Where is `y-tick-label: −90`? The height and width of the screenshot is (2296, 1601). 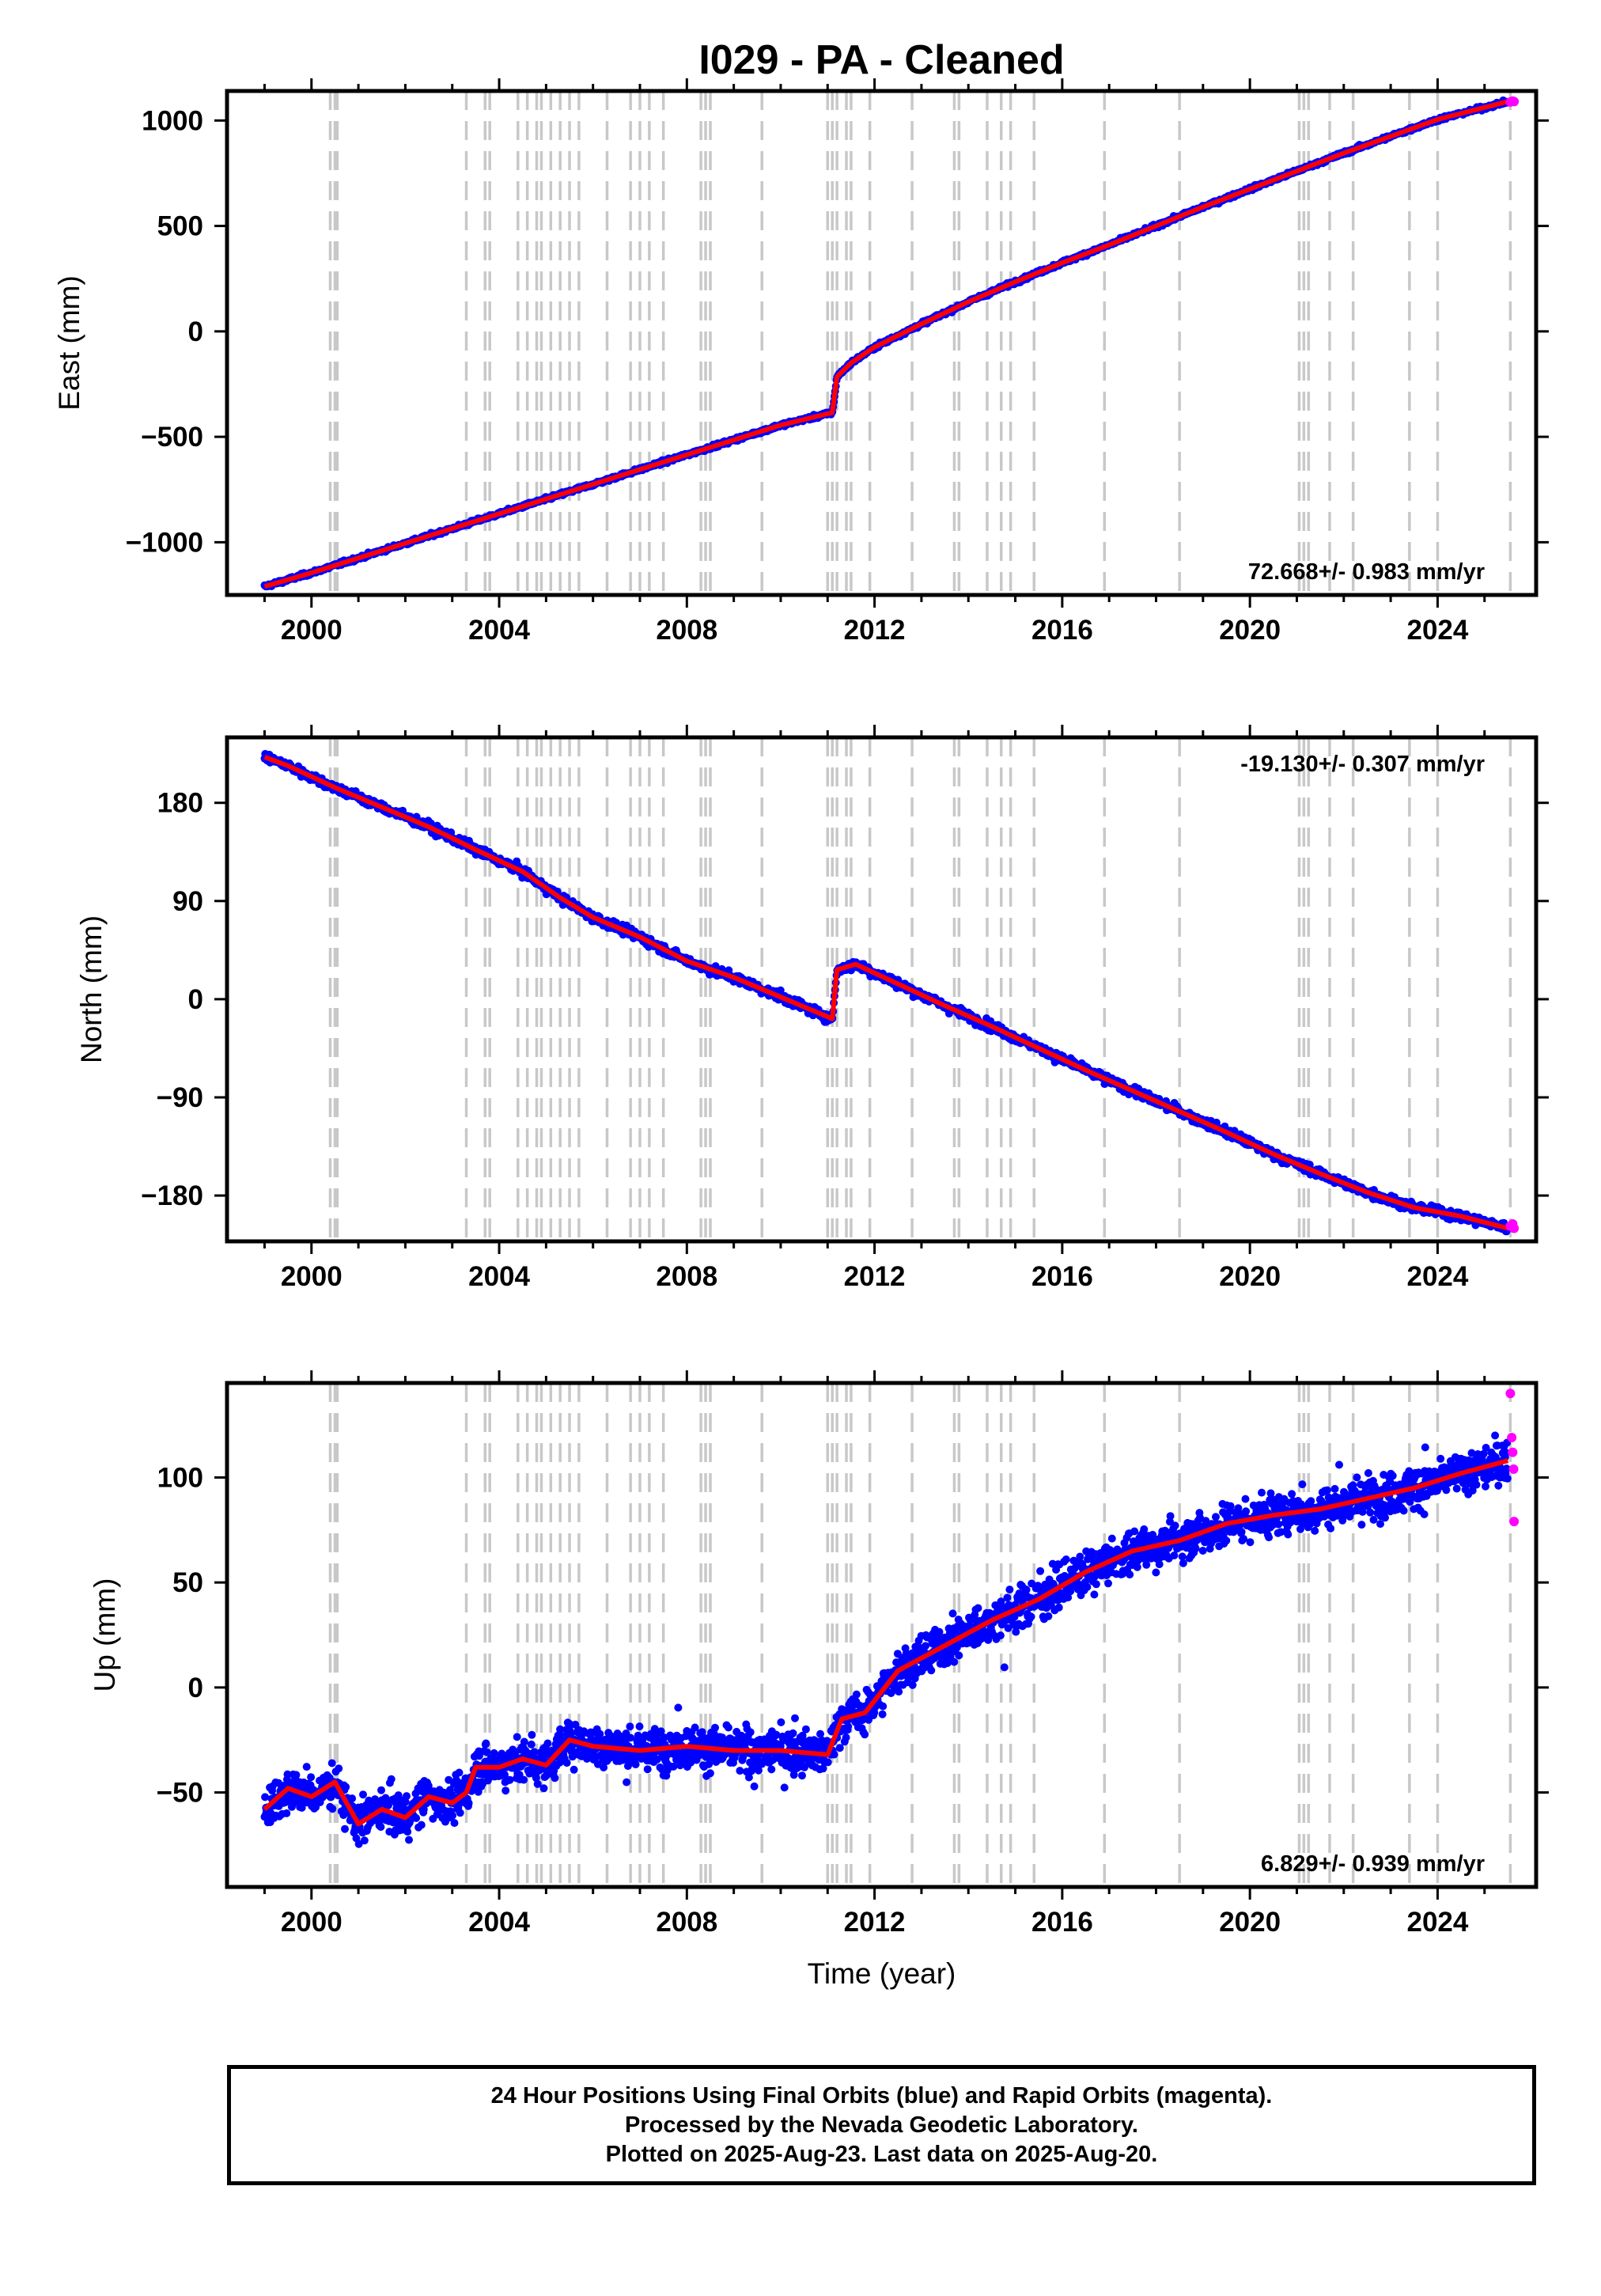
y-tick-label: −90 is located at coordinates (180, 1097).